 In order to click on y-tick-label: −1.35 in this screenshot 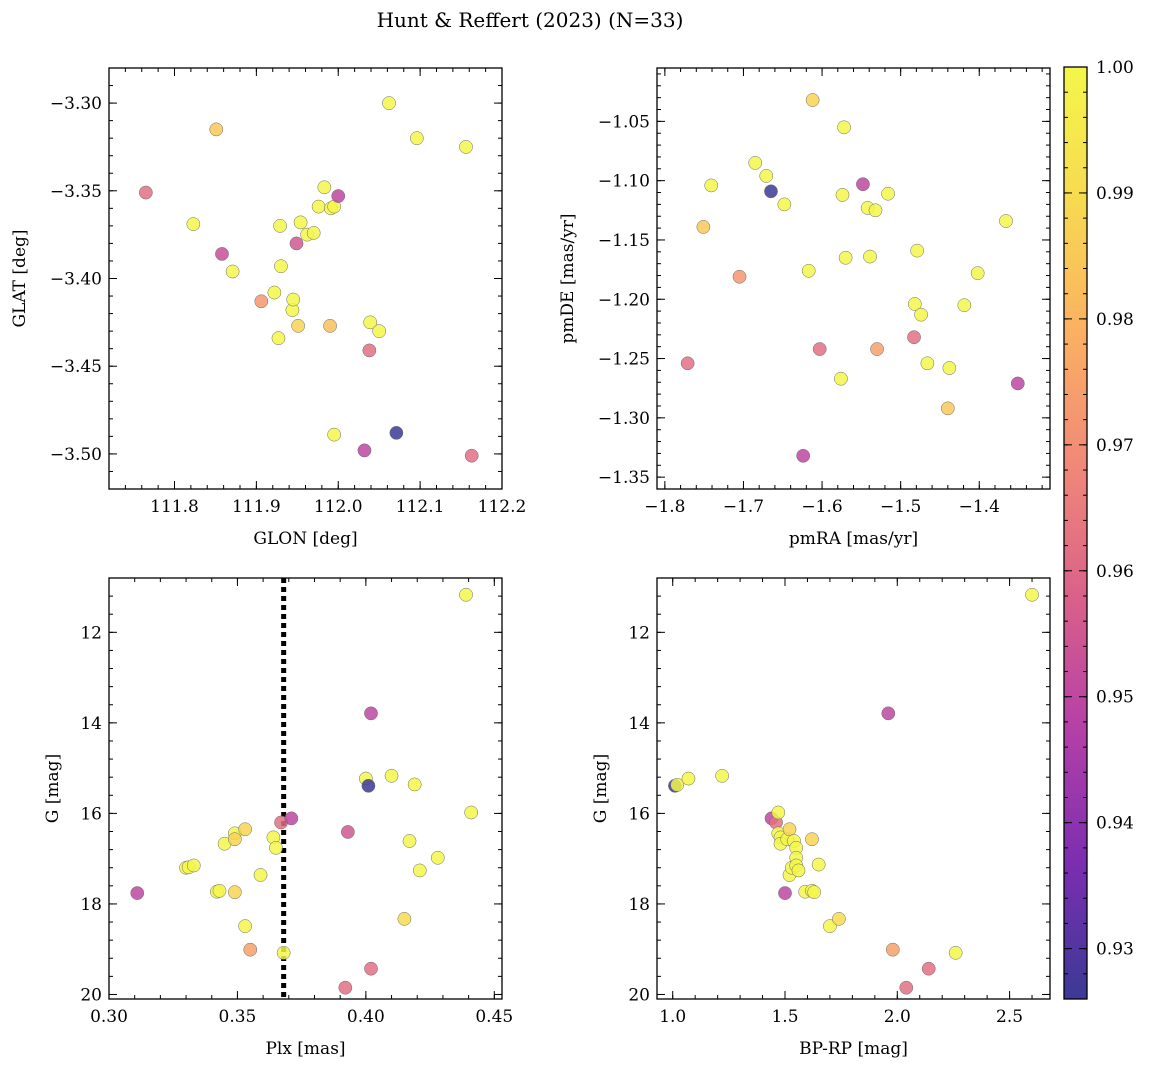, I will do `click(624, 478)`.